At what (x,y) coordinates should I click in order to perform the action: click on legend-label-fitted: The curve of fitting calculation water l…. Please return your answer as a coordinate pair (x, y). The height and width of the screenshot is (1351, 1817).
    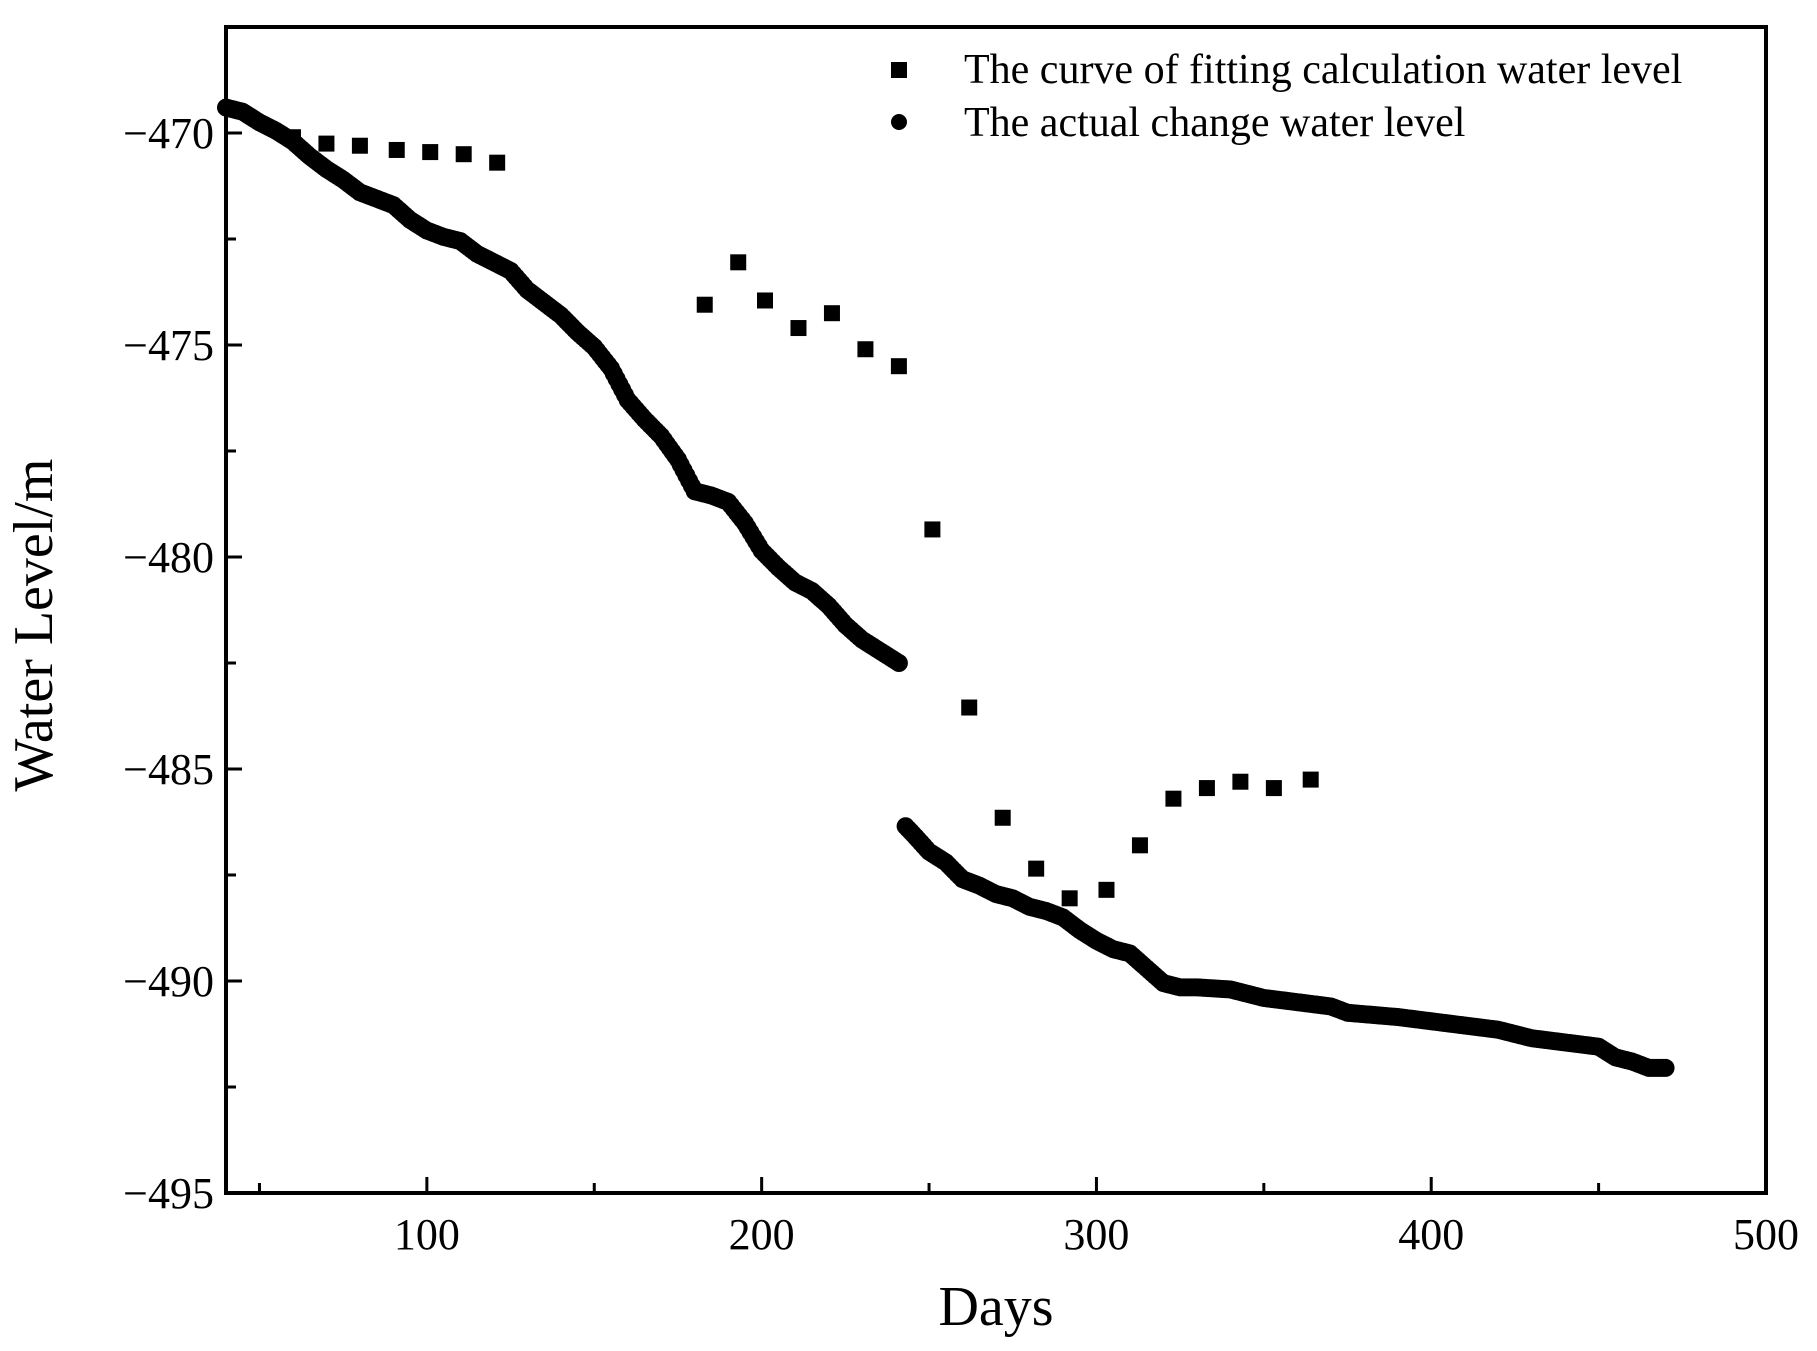
    Looking at the image, I should click on (1323, 70).